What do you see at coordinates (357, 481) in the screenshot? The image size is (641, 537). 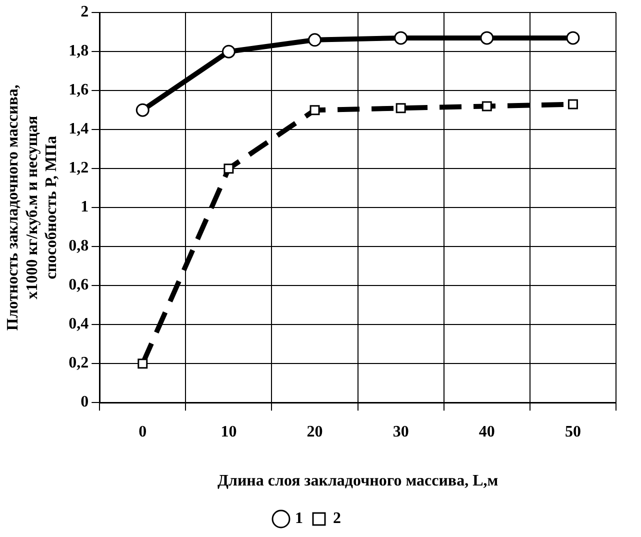 I see `x-axis-title: Длина слоя закладочного массива, L,м` at bounding box center [357, 481].